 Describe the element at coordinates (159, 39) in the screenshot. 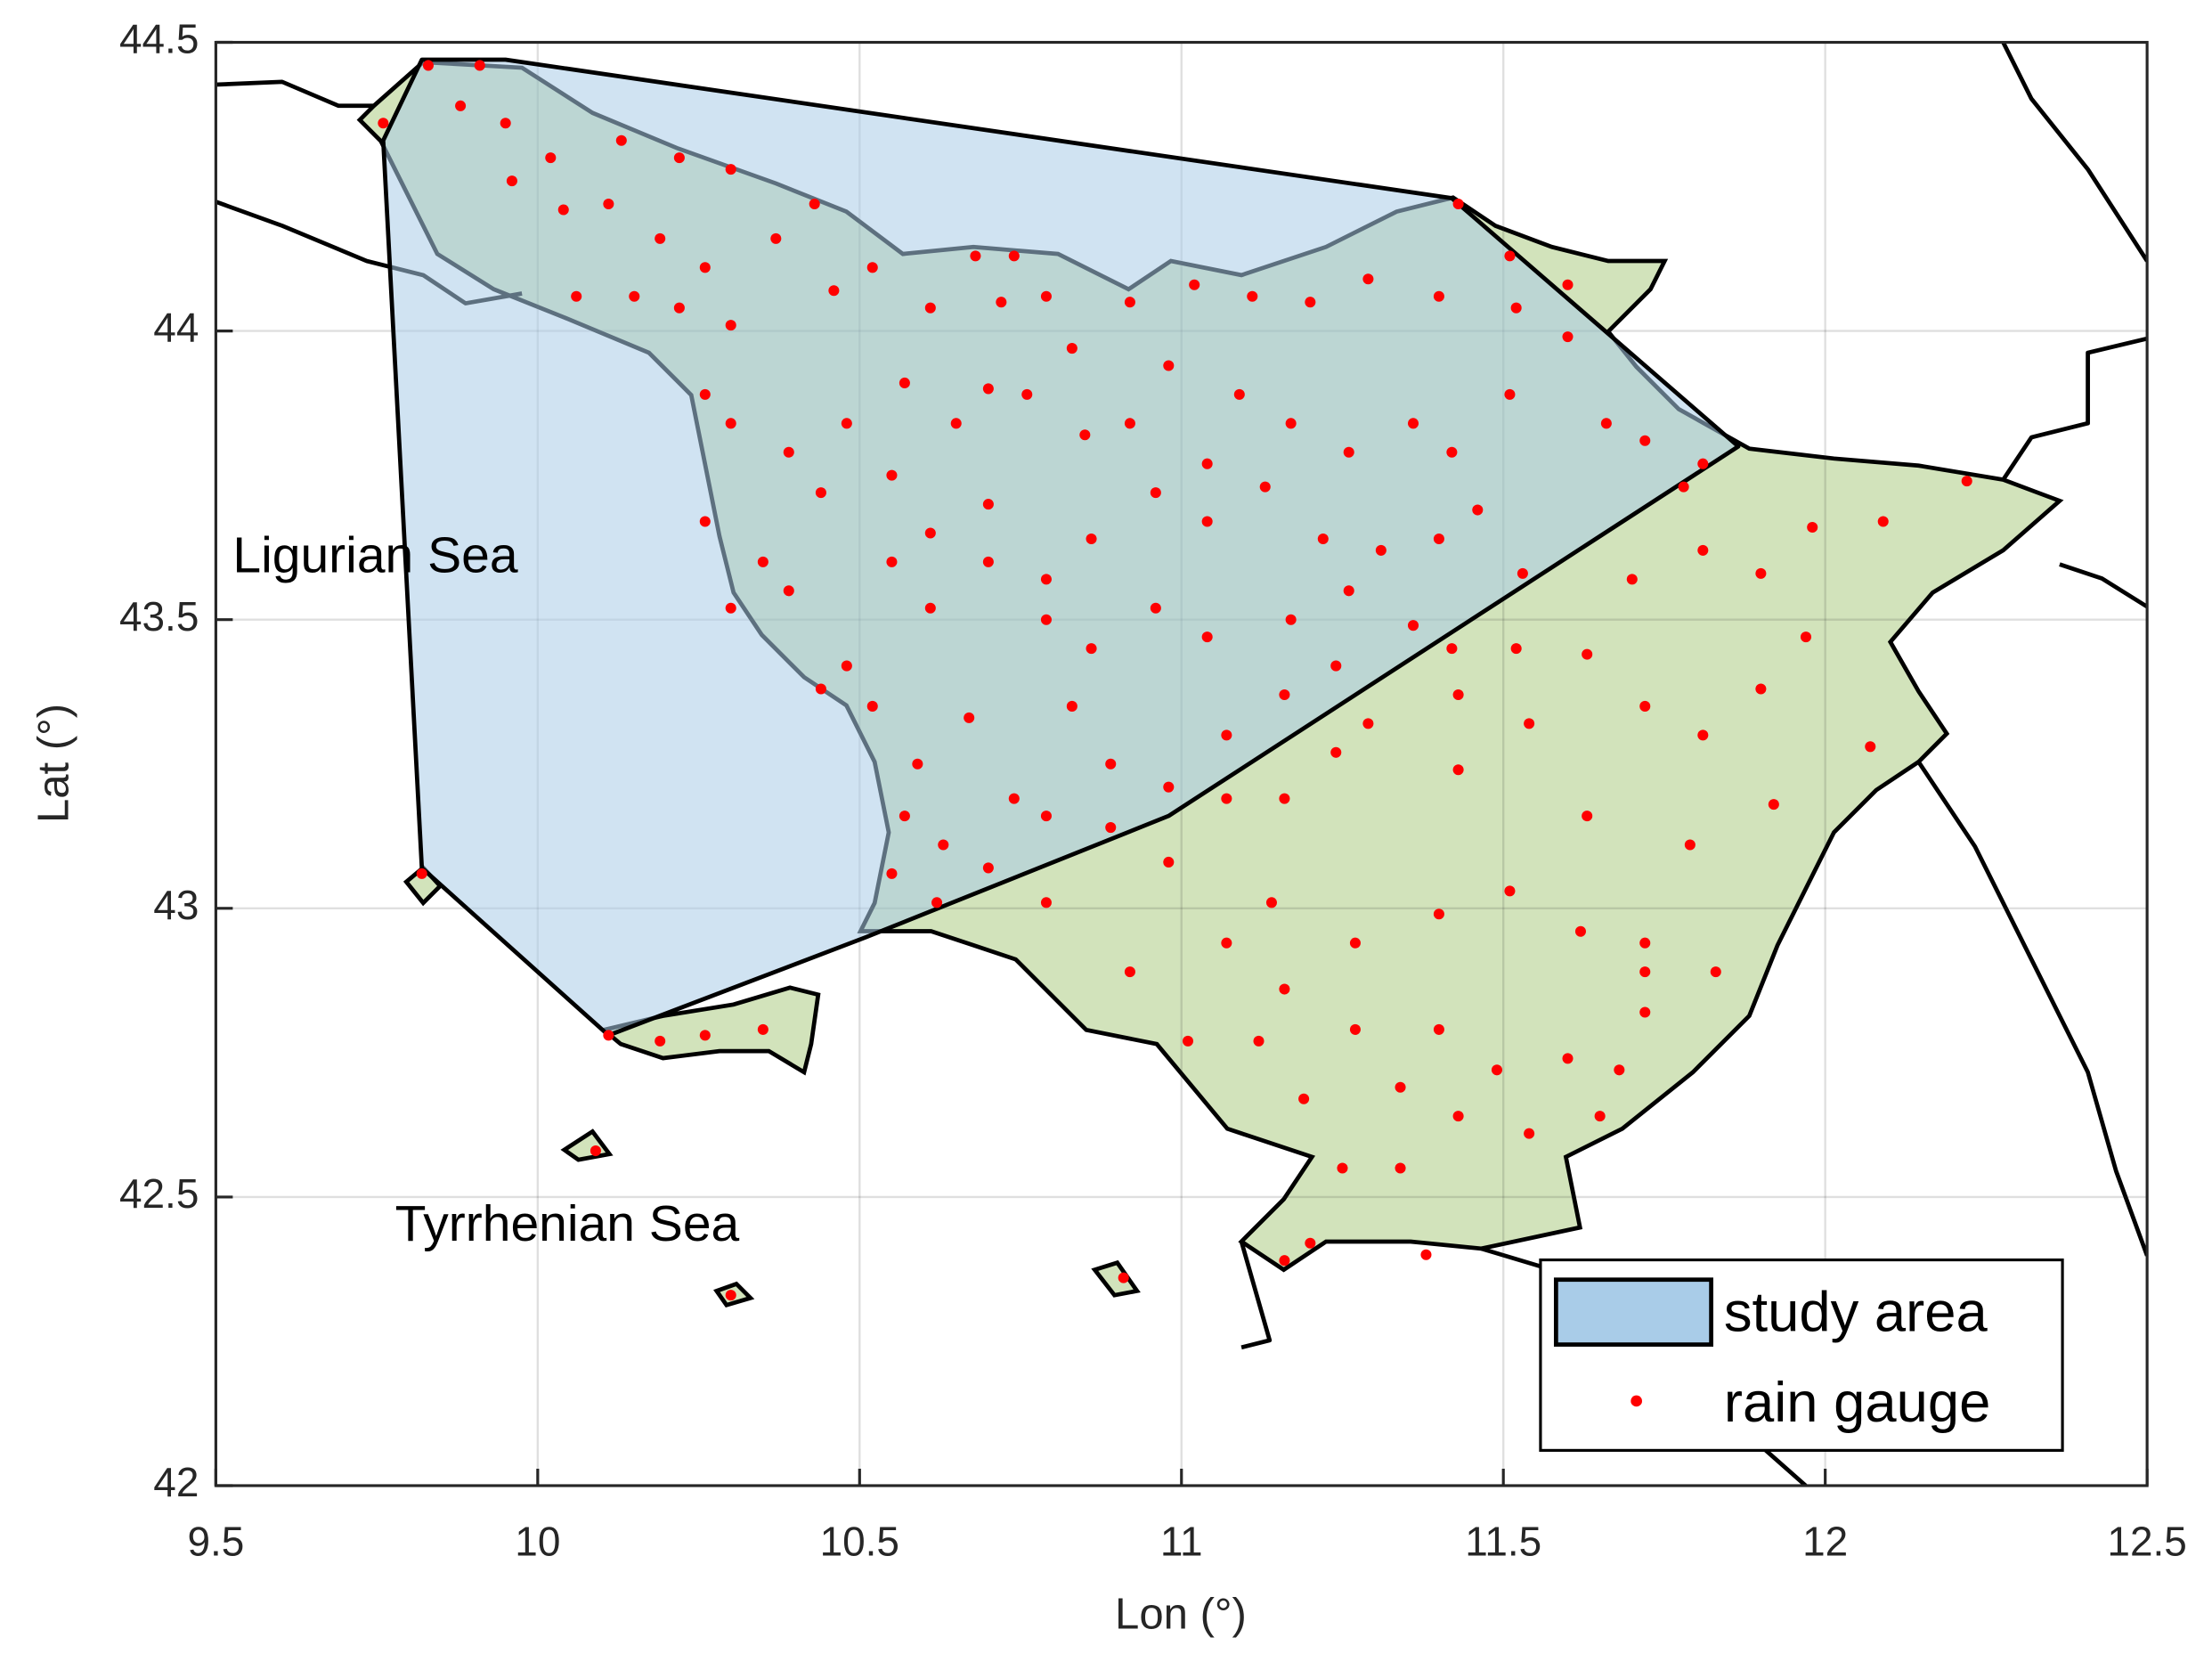

I see `y-tick-label: 44.5` at that location.